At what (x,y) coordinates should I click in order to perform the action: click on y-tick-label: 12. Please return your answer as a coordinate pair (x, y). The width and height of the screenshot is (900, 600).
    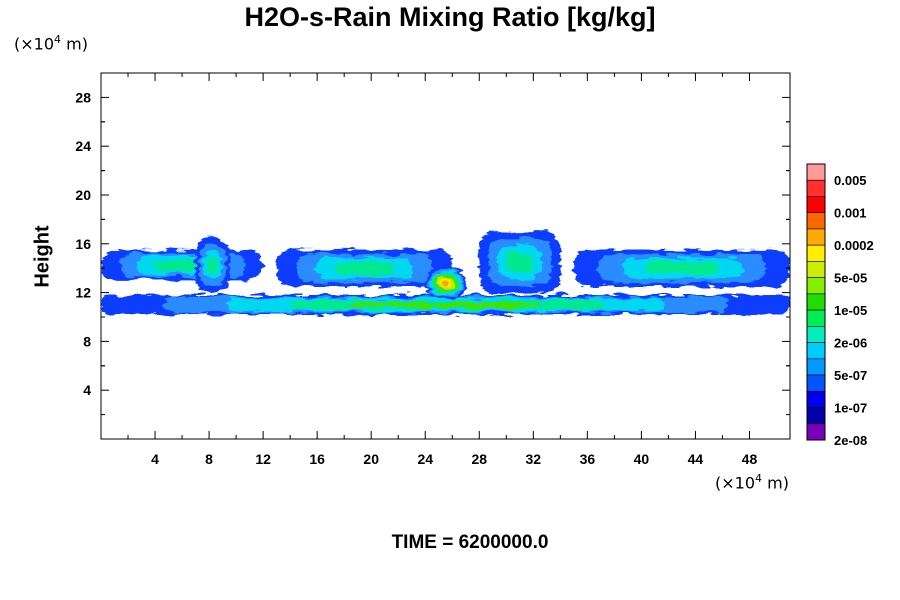
    Looking at the image, I should click on (83, 293).